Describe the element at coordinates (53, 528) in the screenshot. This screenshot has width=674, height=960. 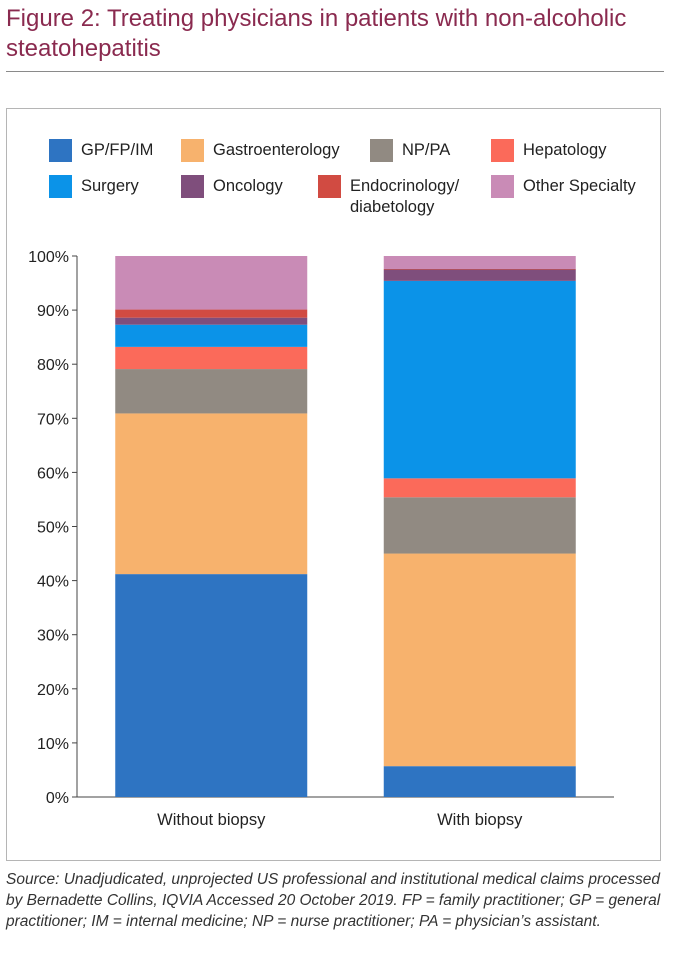
I see `y-tick-label: 50%` at that location.